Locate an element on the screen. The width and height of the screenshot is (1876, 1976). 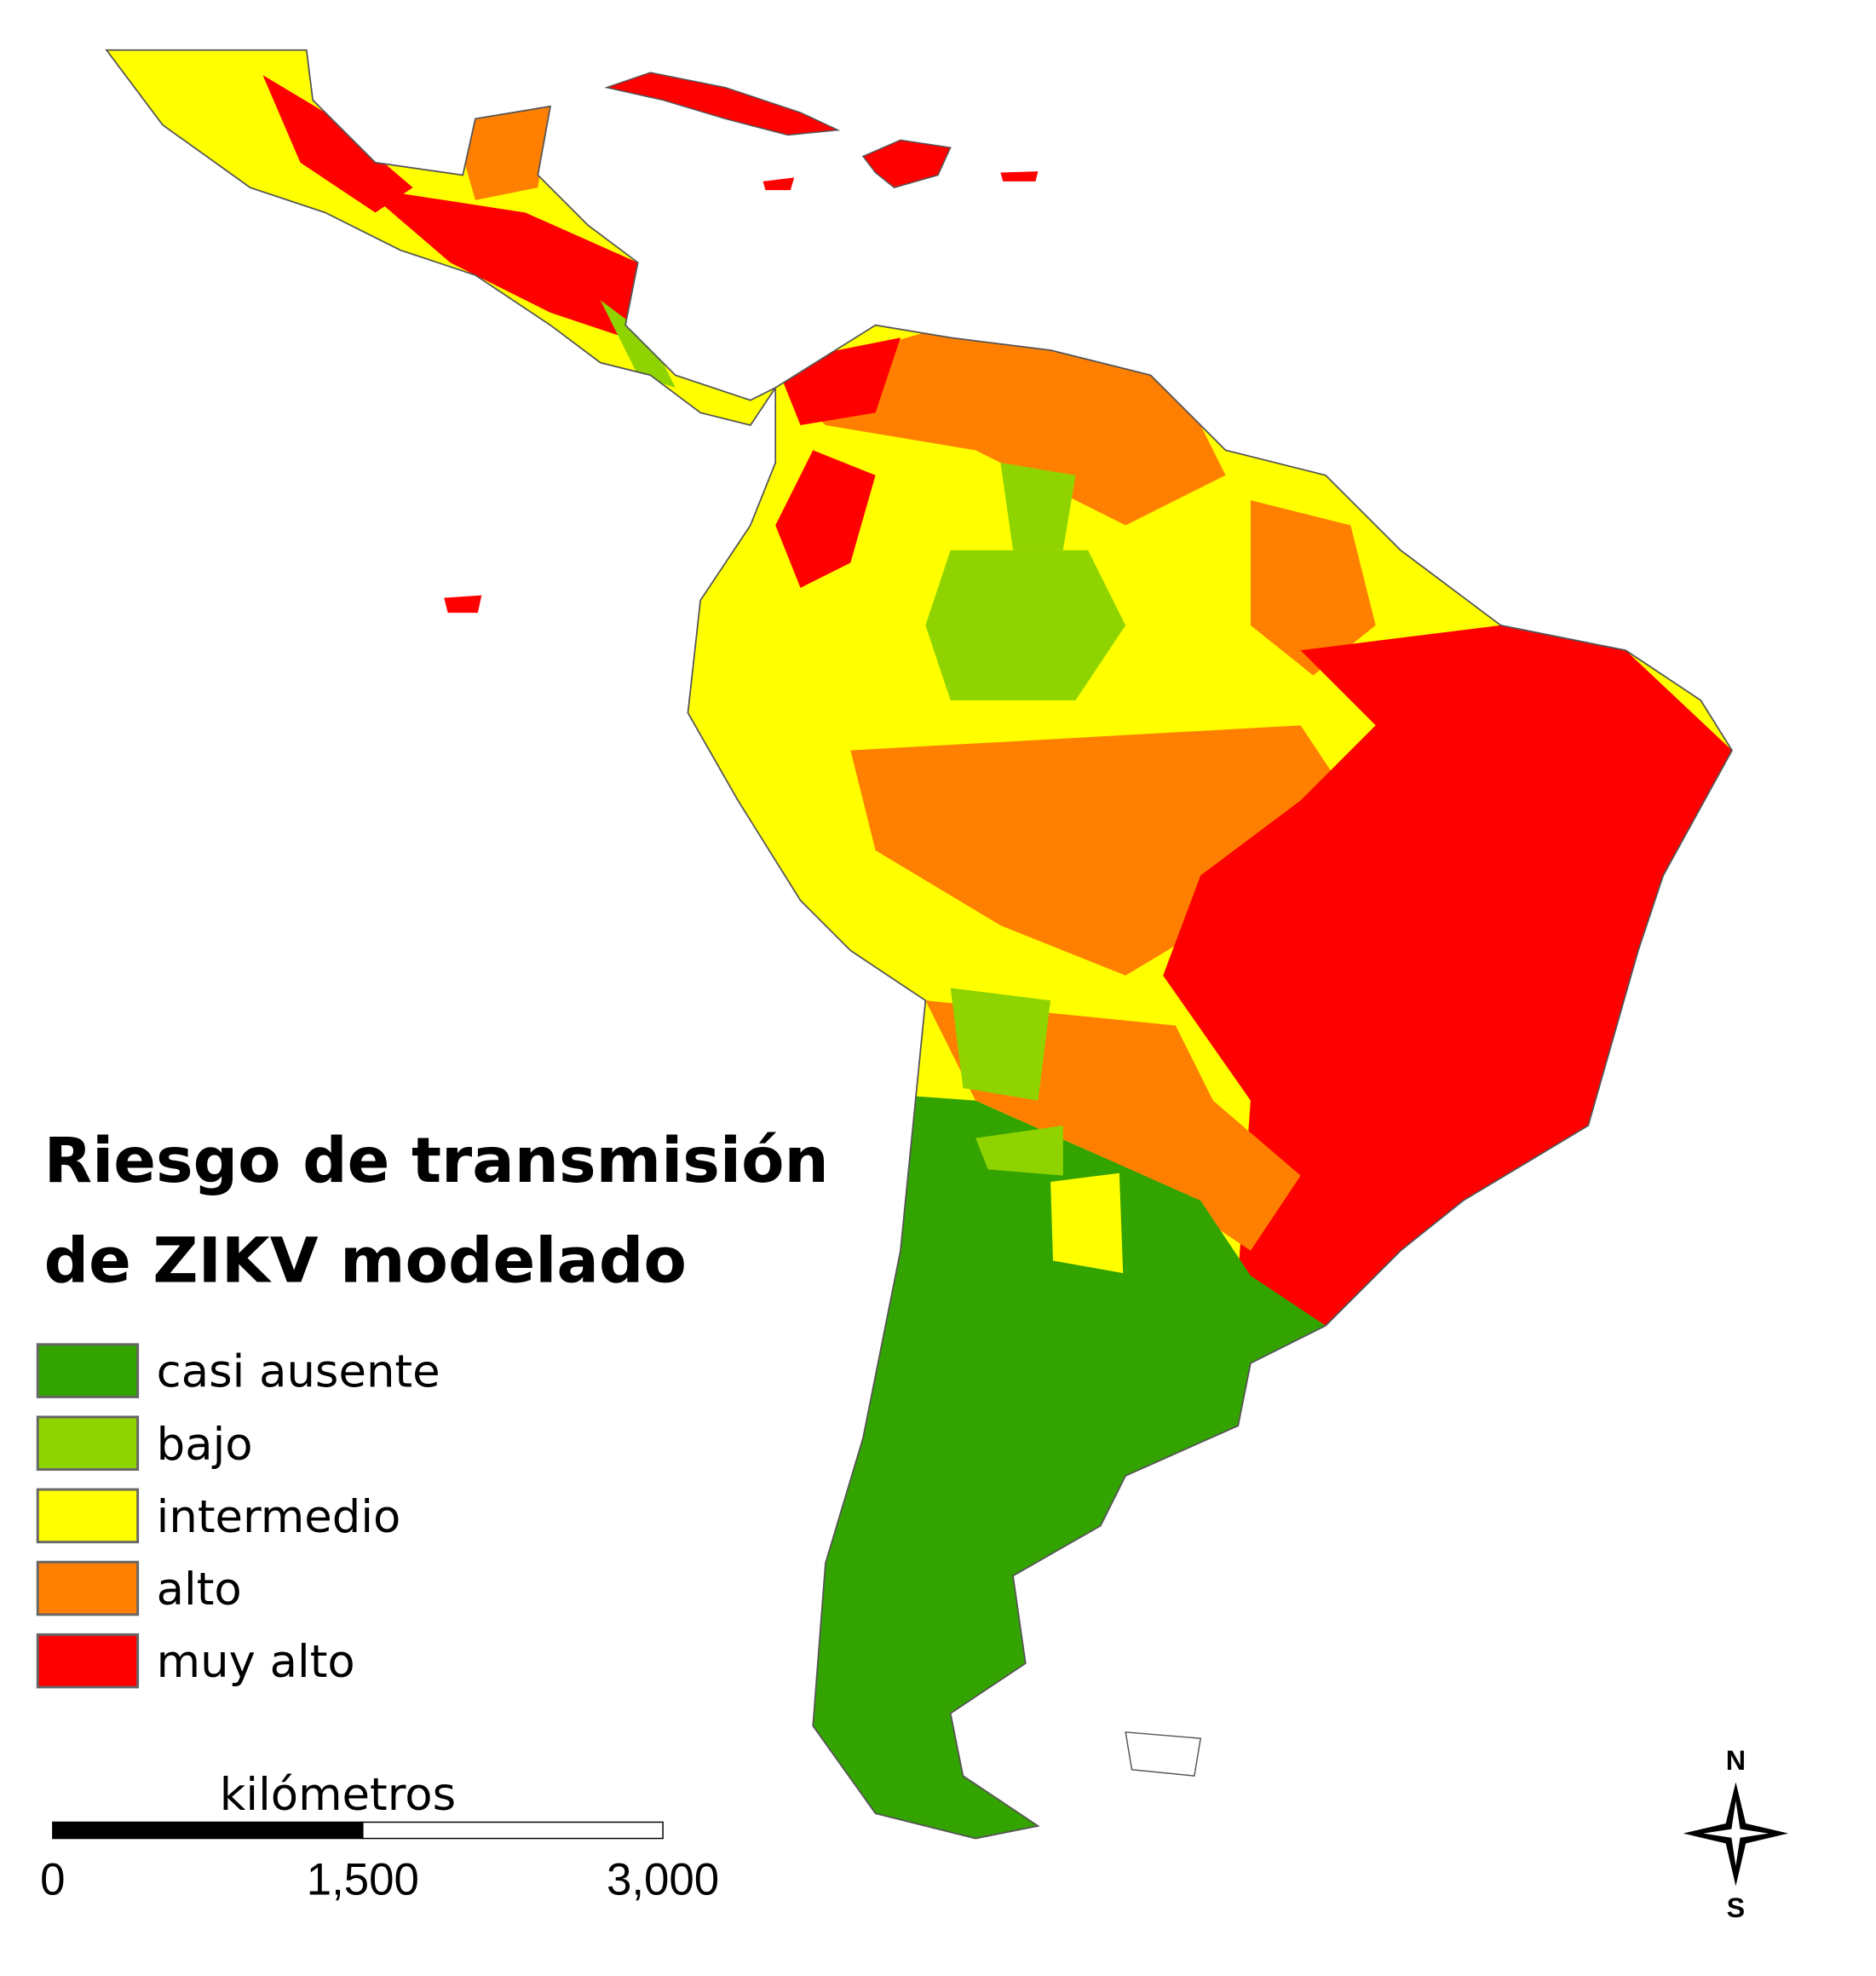
legend: casi ausente bajo intermedio alto muy alto is located at coordinates (238, 1516).